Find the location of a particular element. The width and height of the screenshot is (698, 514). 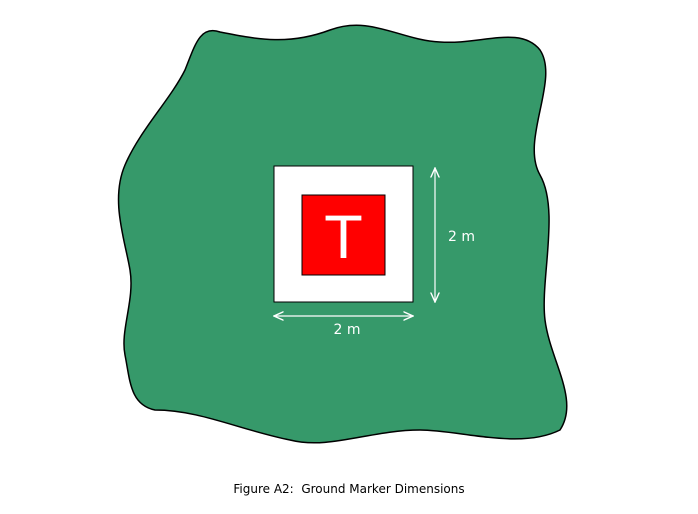

height-dimension-label: 2 m is located at coordinates (461, 237).